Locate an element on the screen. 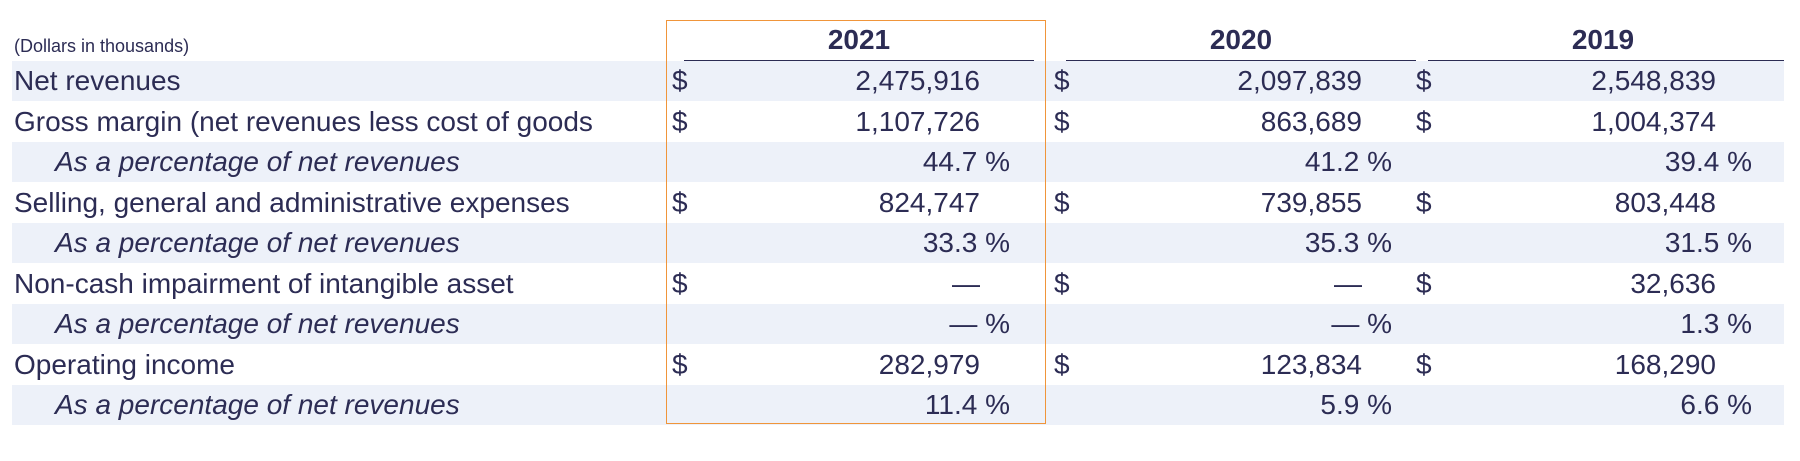 The height and width of the screenshot is (461, 1800). year-header-2019: 2019 is located at coordinates (1603, 39).